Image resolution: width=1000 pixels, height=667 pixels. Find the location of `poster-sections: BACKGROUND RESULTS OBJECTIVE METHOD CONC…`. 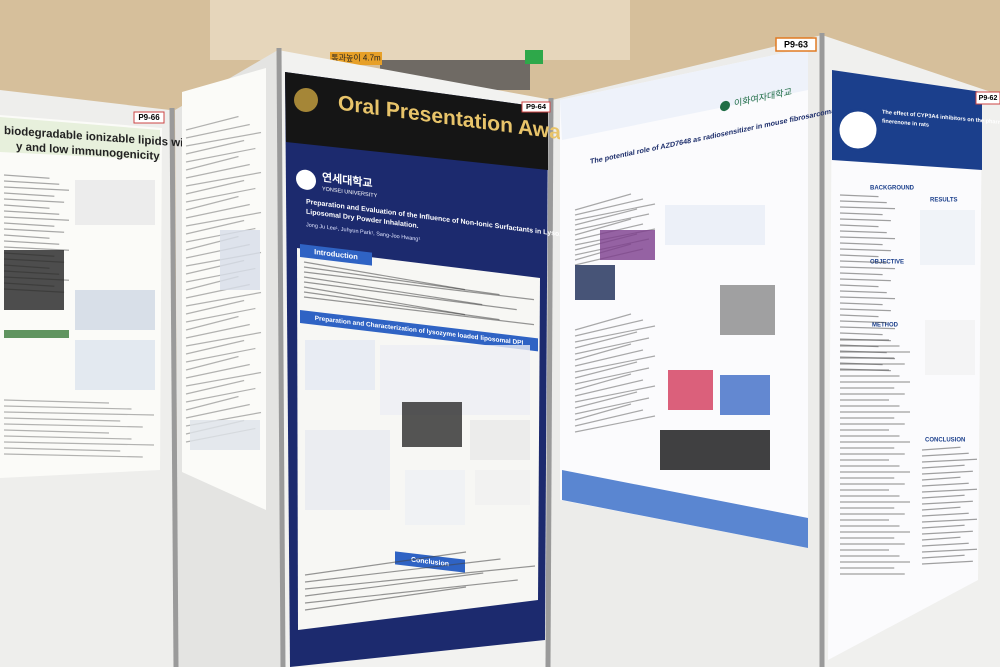

poster-sections: BACKGROUND RESULTS OBJECTIVE METHOD CONC… is located at coordinates (917, 315).